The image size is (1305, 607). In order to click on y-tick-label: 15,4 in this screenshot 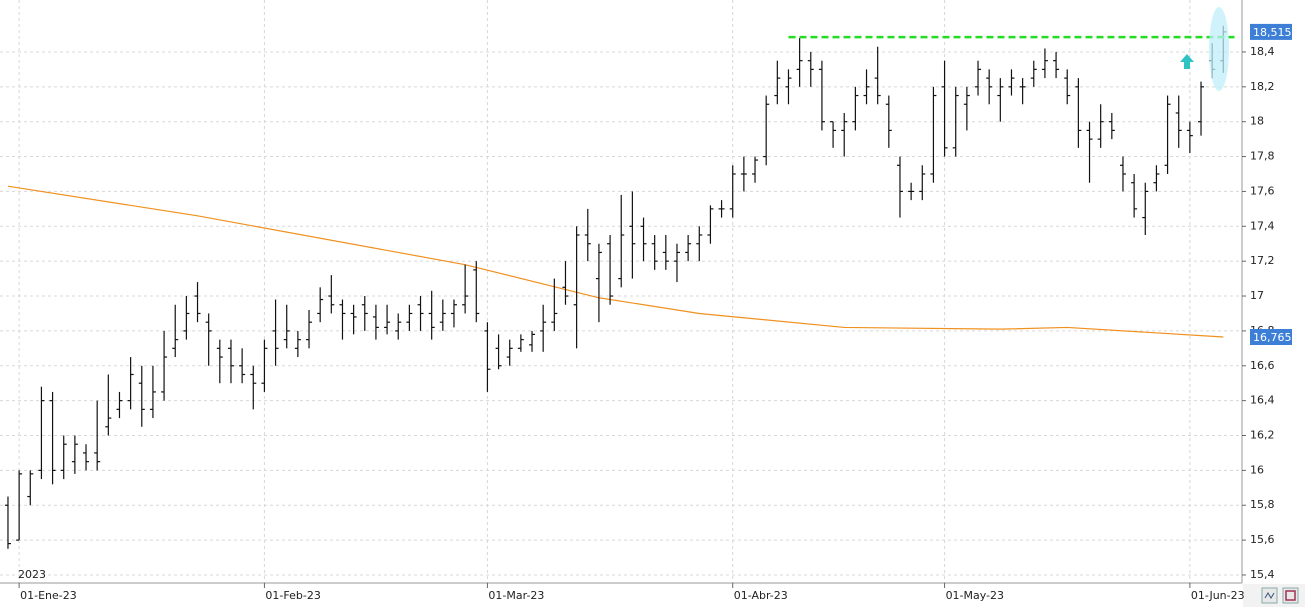, I will do `click(1262, 574)`.